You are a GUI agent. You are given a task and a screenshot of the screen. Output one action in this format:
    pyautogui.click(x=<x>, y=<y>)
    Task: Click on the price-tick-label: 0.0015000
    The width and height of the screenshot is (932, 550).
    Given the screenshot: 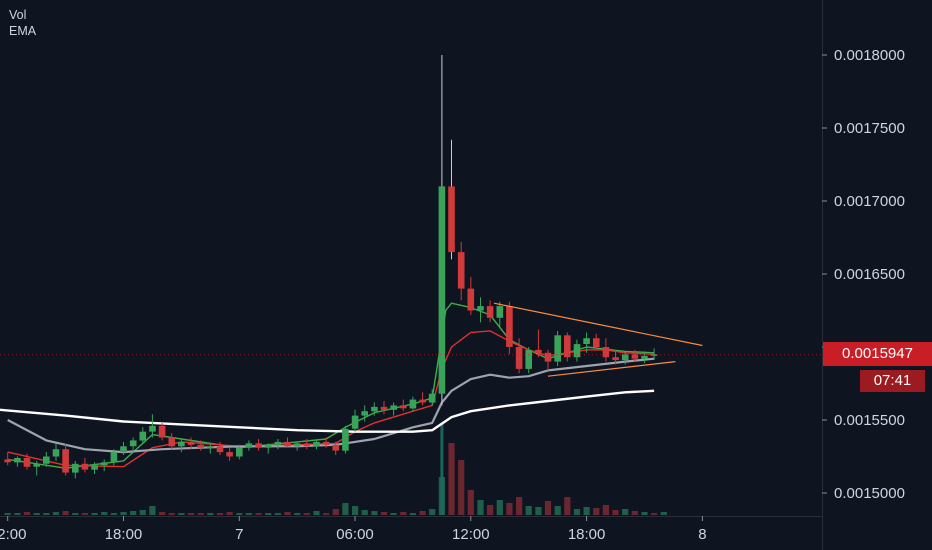 What is the action you would take?
    pyautogui.click(x=869, y=493)
    